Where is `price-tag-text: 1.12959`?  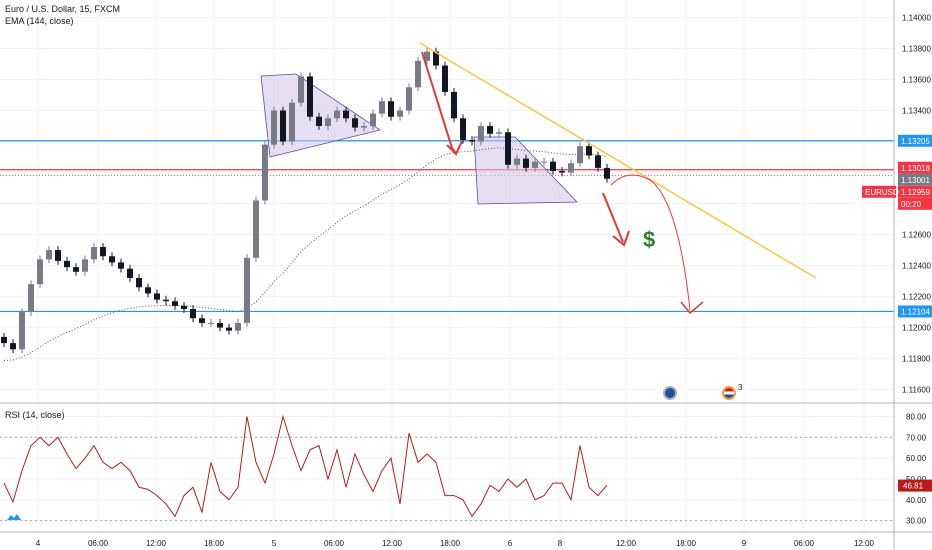
price-tag-text: 1.12959 is located at coordinates (915, 192).